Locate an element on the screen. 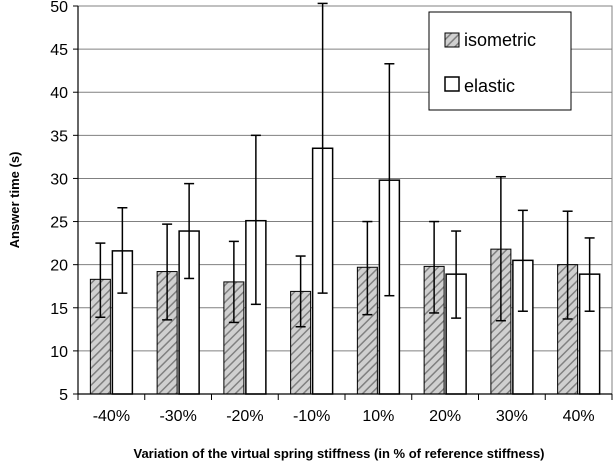 The width and height of the screenshot is (615, 467). legend-swatch-isometric is located at coordinates (452, 40).